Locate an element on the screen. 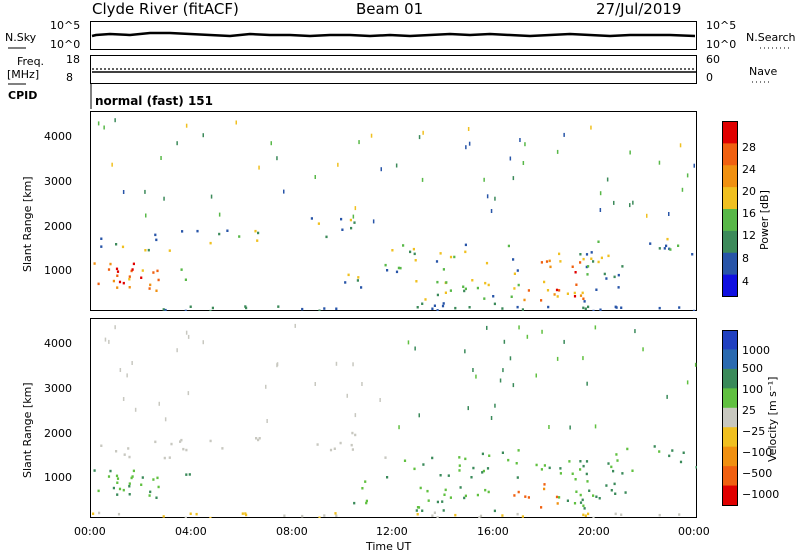 This screenshot has width=800, height=554. freq-label: Freq. is located at coordinates (31, 61).